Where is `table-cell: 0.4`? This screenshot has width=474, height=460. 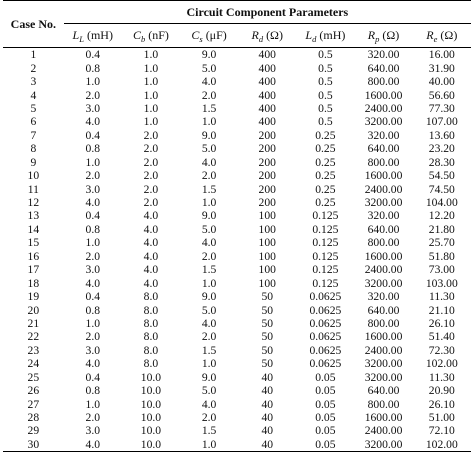 table-cell: 0.4 is located at coordinates (93, 377).